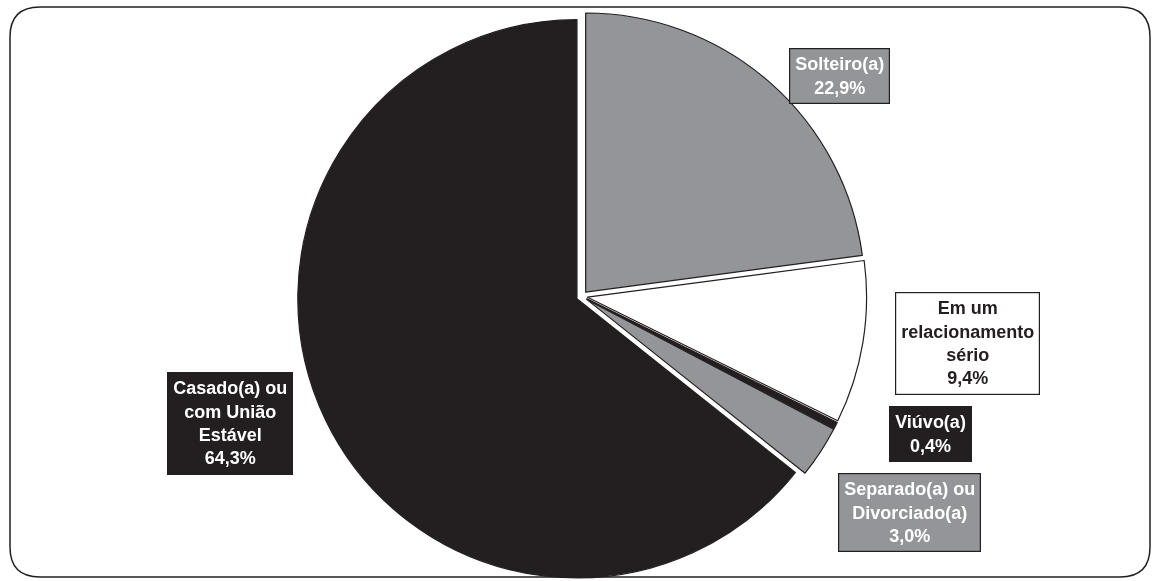  I want to click on slice-label: Separado(a) ou Divorciado(a), so click(910, 501).